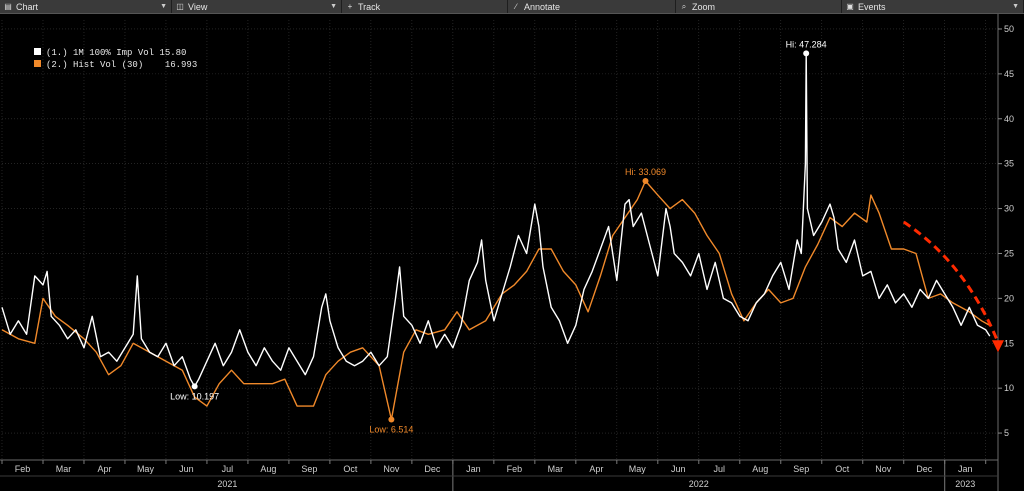 Image resolution: width=1024 pixels, height=491 pixels. What do you see at coordinates (198, 6) in the screenshot?
I see `toolbar-view-label: View` at bounding box center [198, 6].